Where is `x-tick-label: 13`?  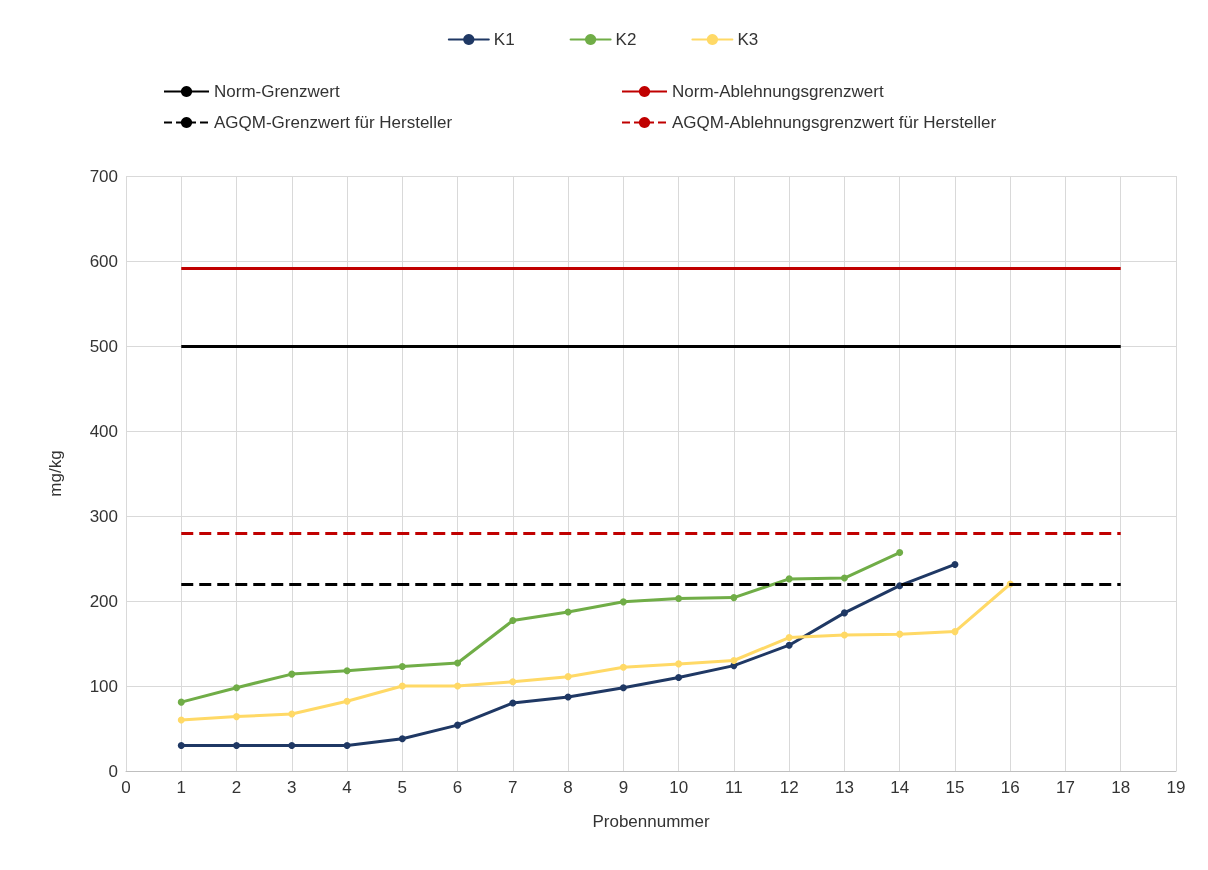
x-tick-label: 13 is located at coordinates (844, 787).